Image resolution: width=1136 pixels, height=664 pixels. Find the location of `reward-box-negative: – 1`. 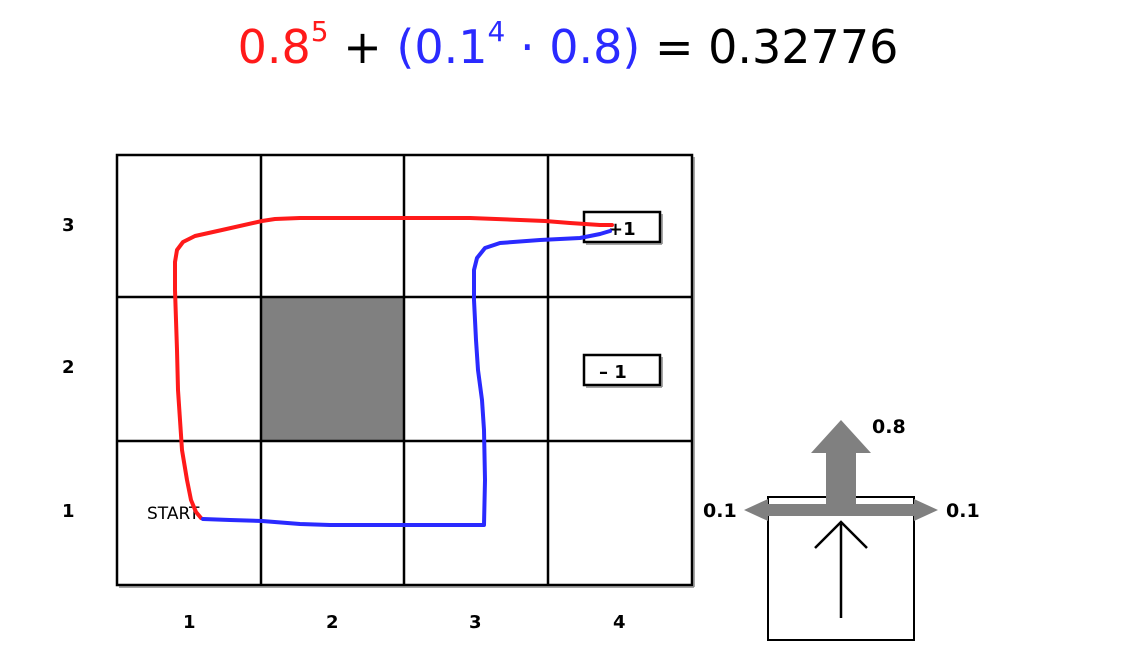

reward-box-negative: – 1 is located at coordinates (622, 370).